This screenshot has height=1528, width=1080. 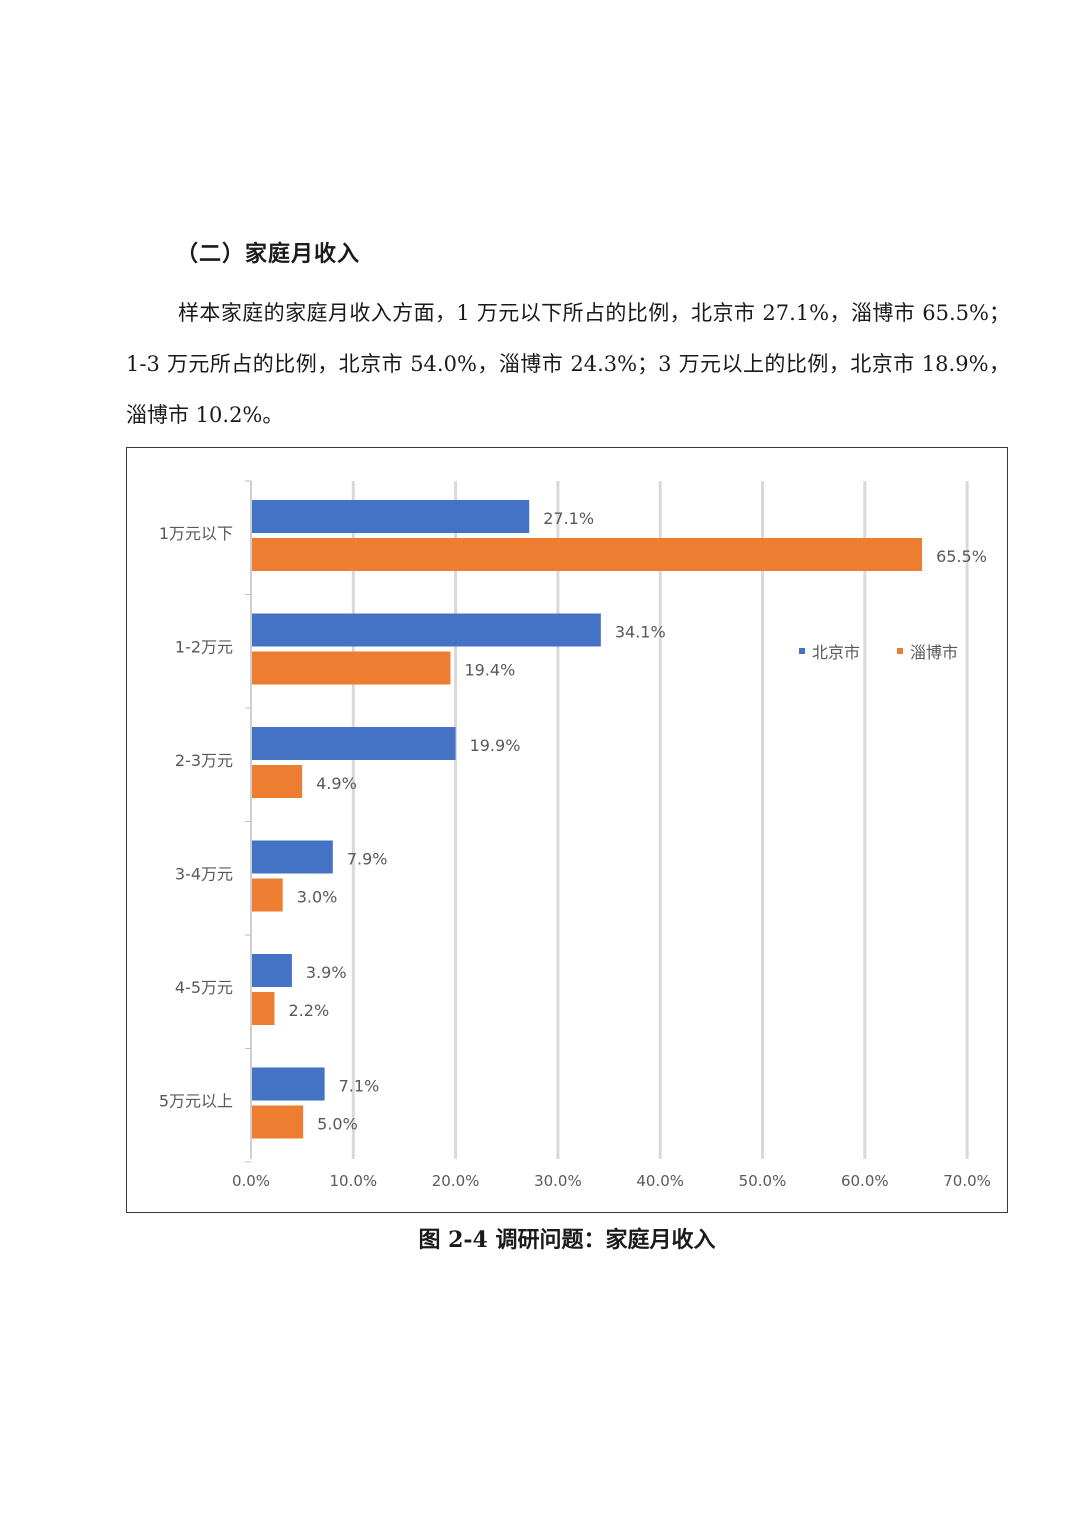 What do you see at coordinates (317, 897) in the screenshot?
I see `data-label: 3.0%` at bounding box center [317, 897].